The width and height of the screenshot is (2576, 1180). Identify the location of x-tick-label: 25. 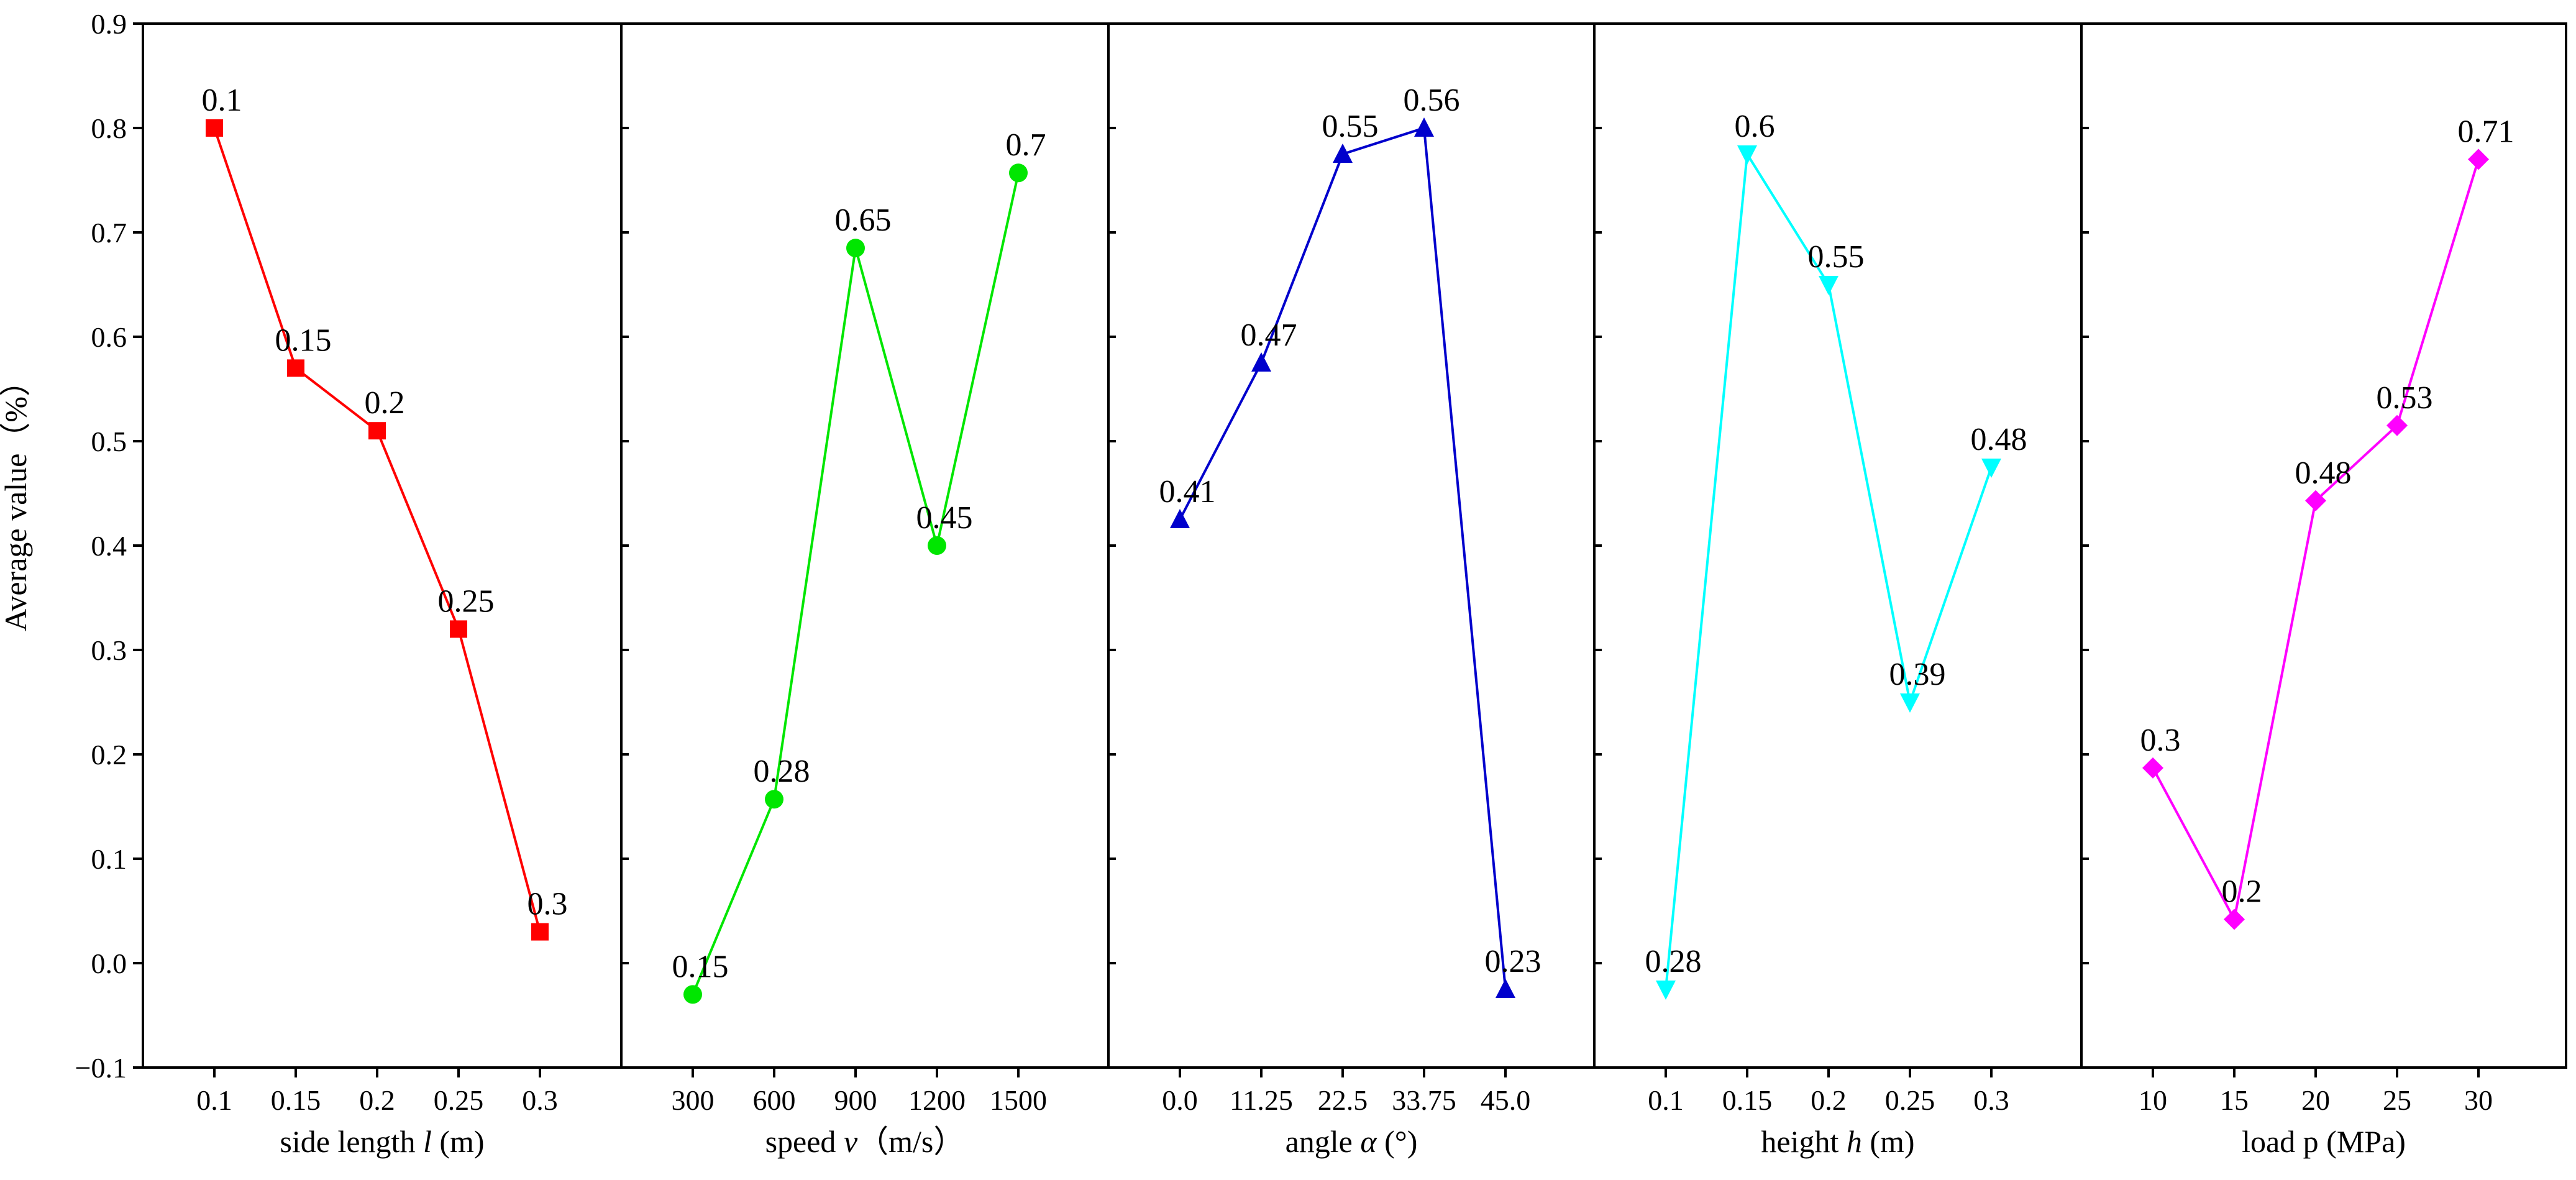
(2397, 1100).